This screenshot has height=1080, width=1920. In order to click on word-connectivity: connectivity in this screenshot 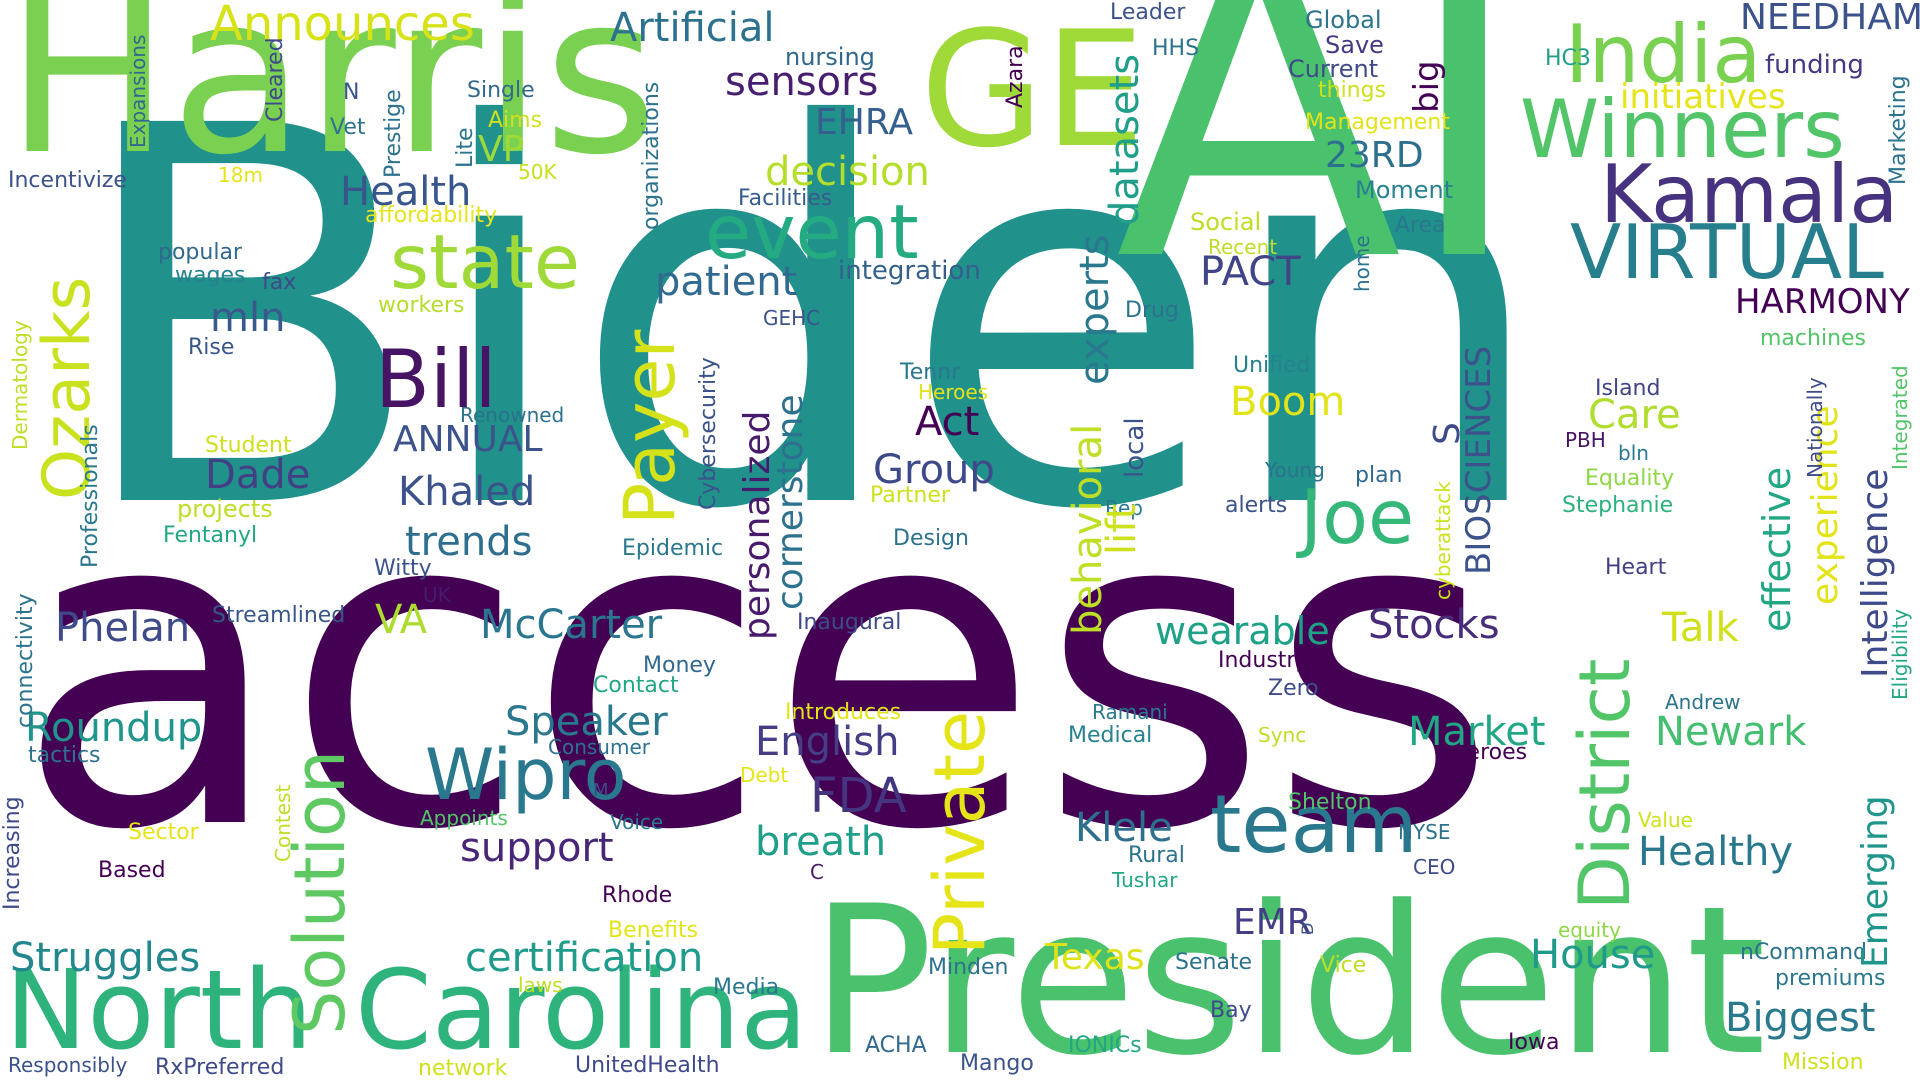, I will do `click(25, 660)`.